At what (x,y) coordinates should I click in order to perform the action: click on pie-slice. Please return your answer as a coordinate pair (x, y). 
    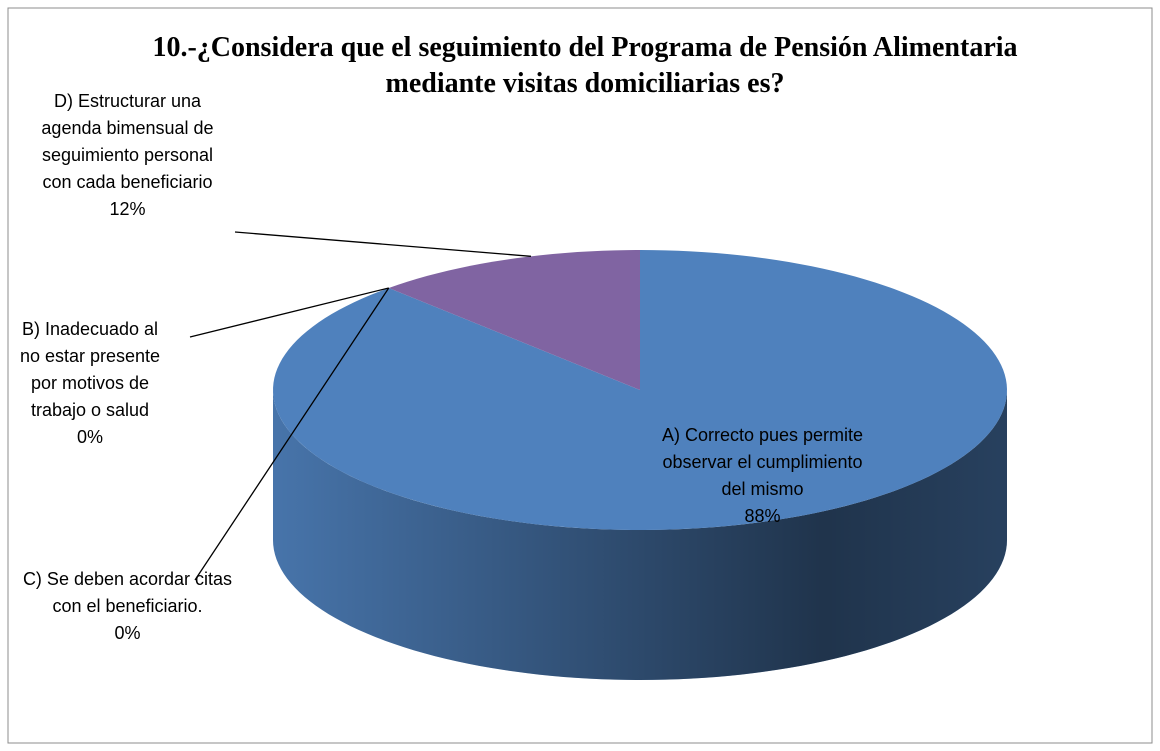
    Looking at the image, I should click on (514, 320).